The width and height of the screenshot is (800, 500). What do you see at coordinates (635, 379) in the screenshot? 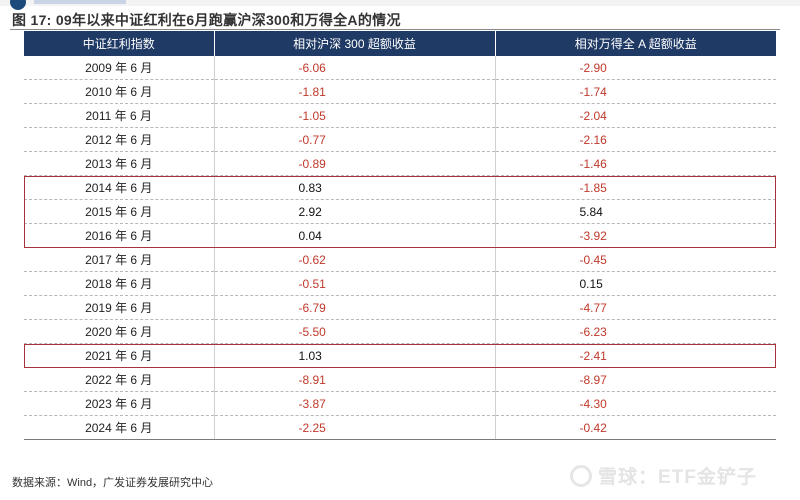
I see `excess-vs-wind-a-cell: -8.97` at bounding box center [635, 379].